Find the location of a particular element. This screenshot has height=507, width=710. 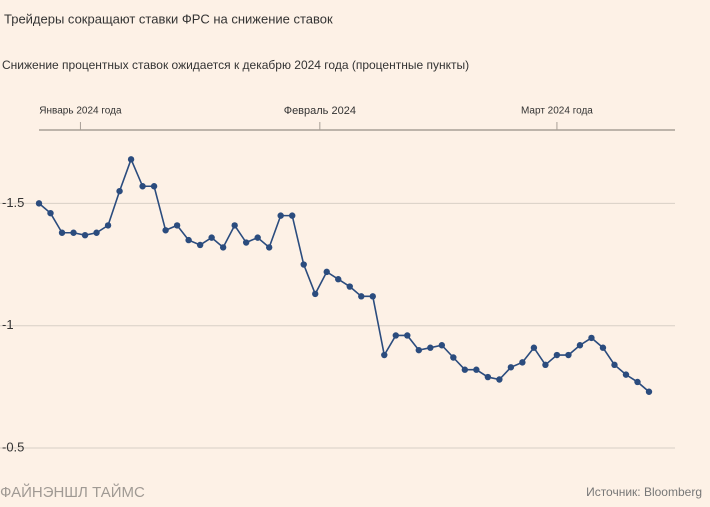

y-tick-label: -0.5 is located at coordinates (13, 446).